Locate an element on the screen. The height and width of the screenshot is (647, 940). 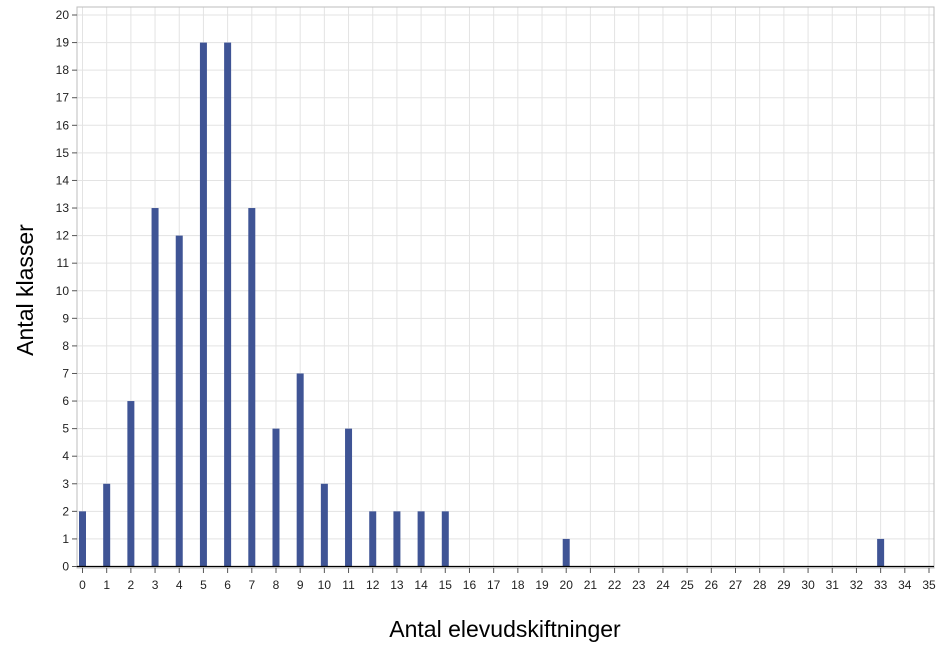
x-tick-label: 12 is located at coordinates (373, 585).